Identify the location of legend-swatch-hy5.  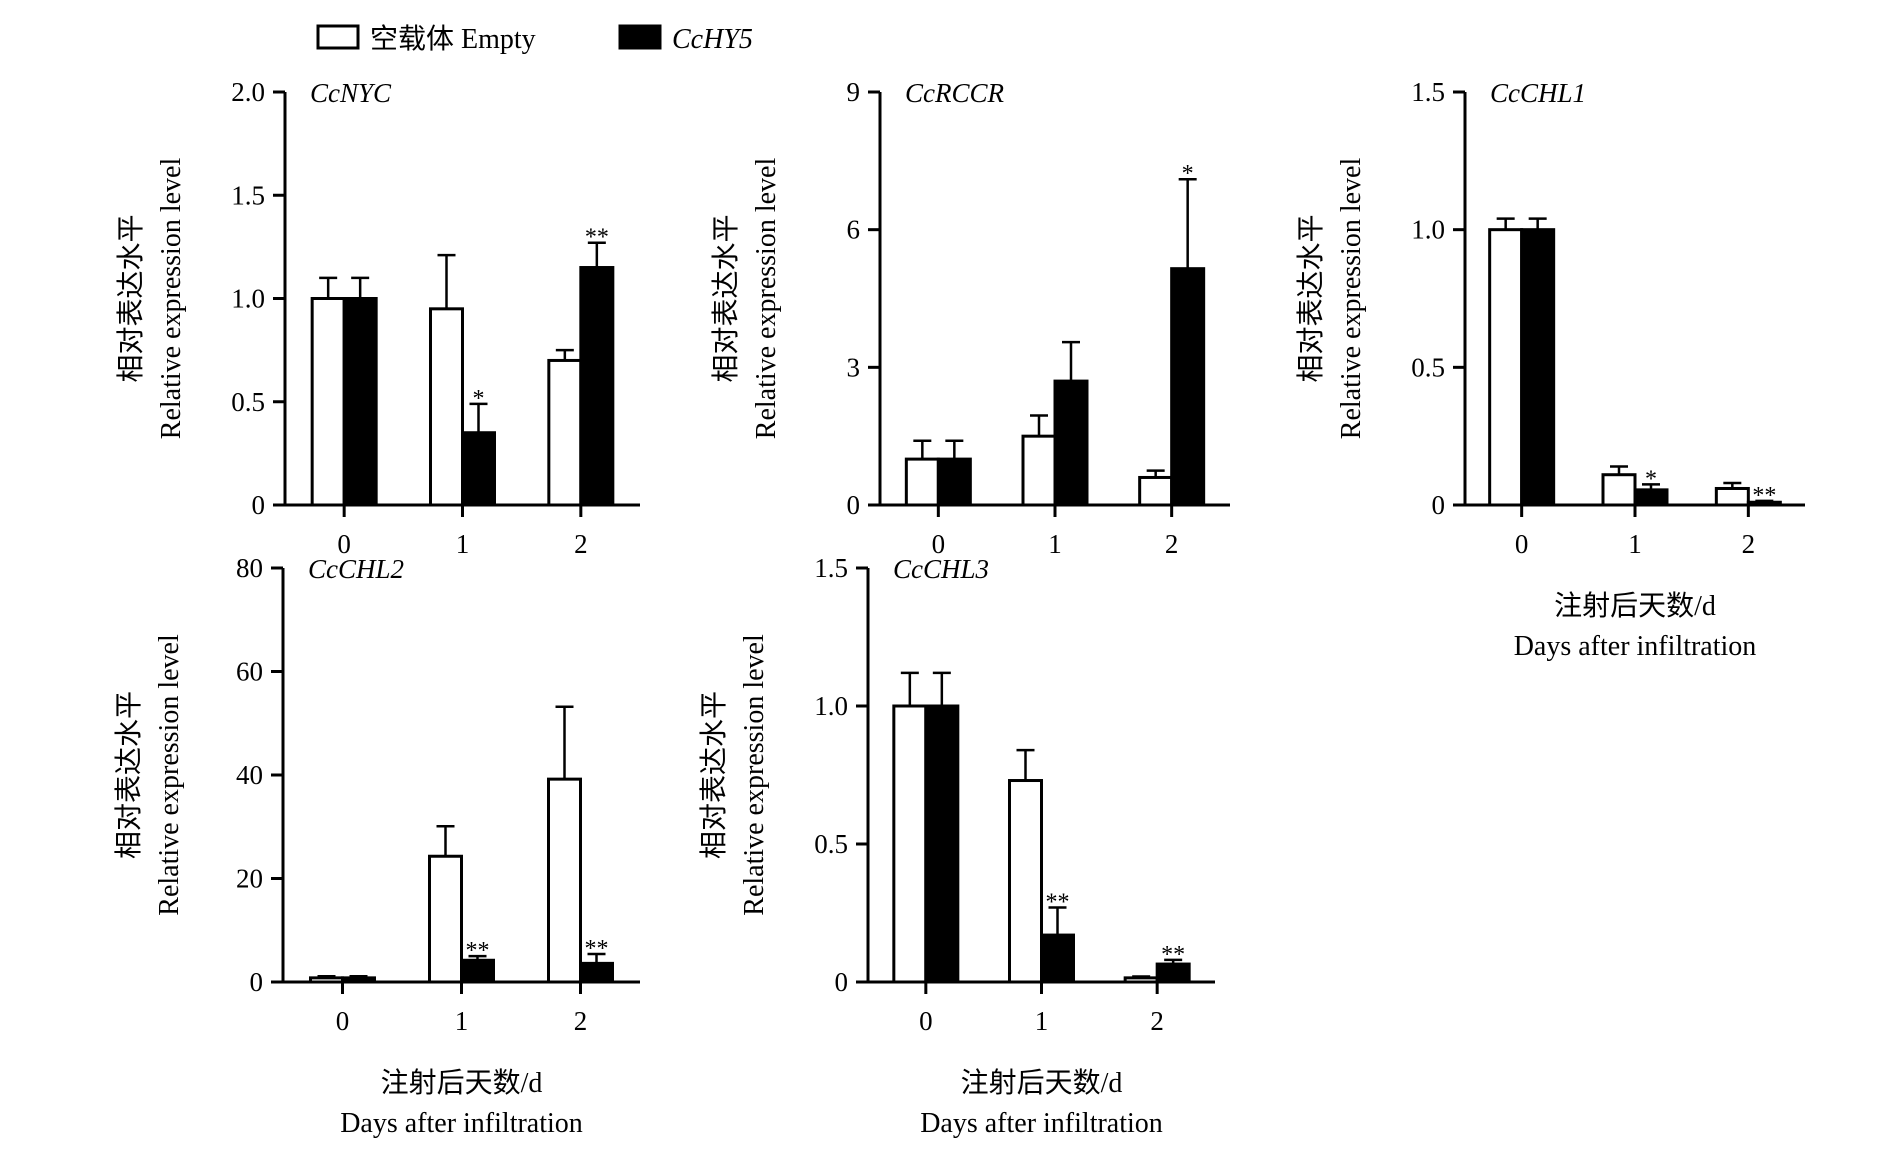
(640, 37).